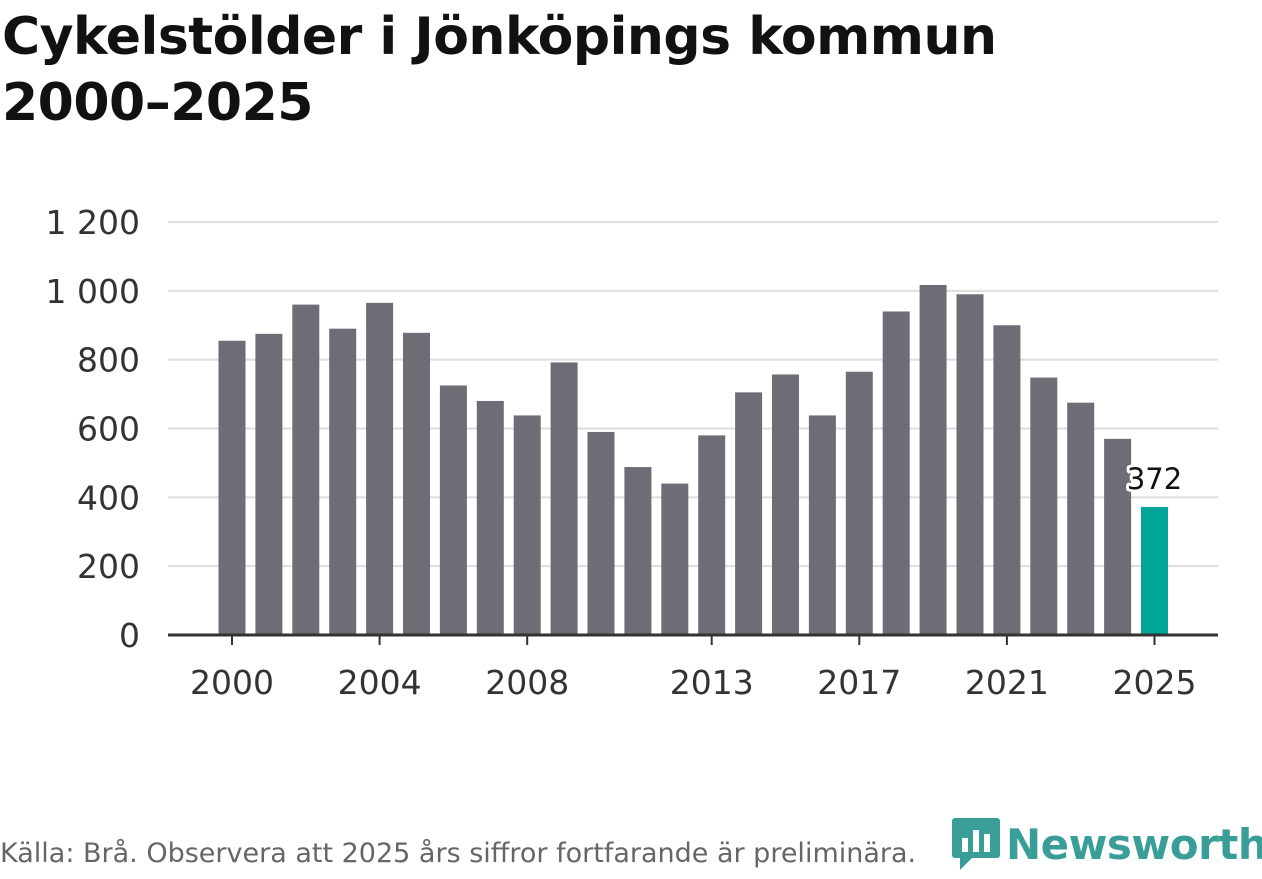 The height and width of the screenshot is (879, 1262). What do you see at coordinates (527, 682) in the screenshot?
I see `x-tick-label-2008: 2008` at bounding box center [527, 682].